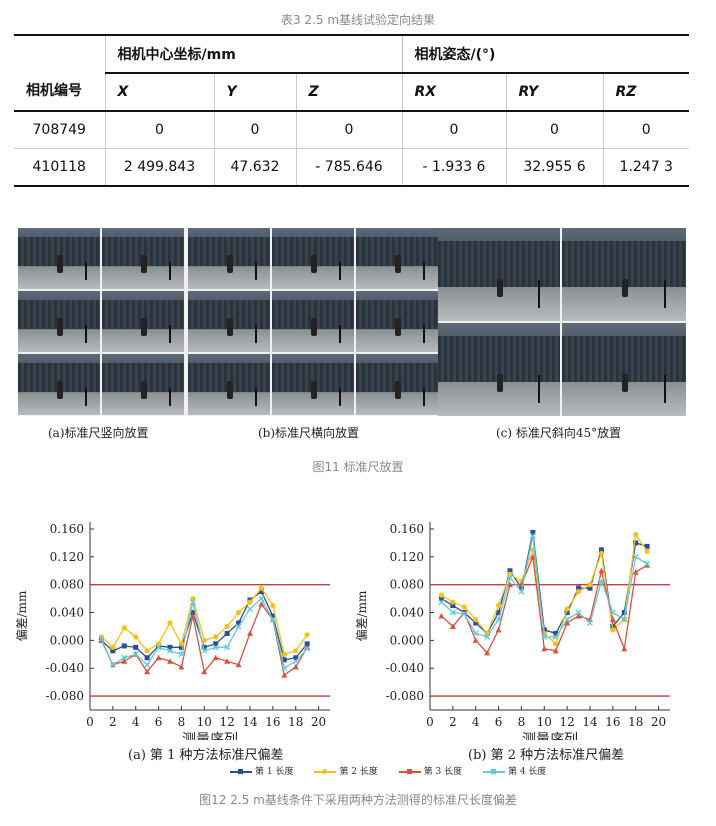 This screenshot has height=826, width=716. What do you see at coordinates (405, 668) in the screenshot?
I see `y-tick-label: -0.040` at bounding box center [405, 668].